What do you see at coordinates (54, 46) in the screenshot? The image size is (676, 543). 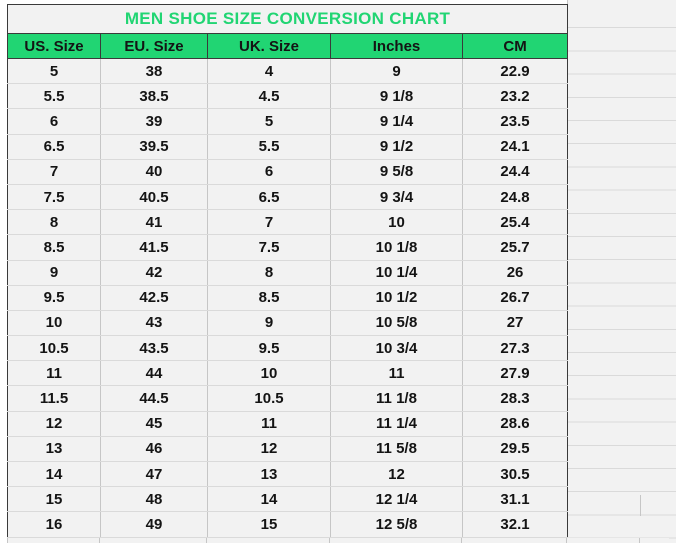 I see `column-header: US. Size` at bounding box center [54, 46].